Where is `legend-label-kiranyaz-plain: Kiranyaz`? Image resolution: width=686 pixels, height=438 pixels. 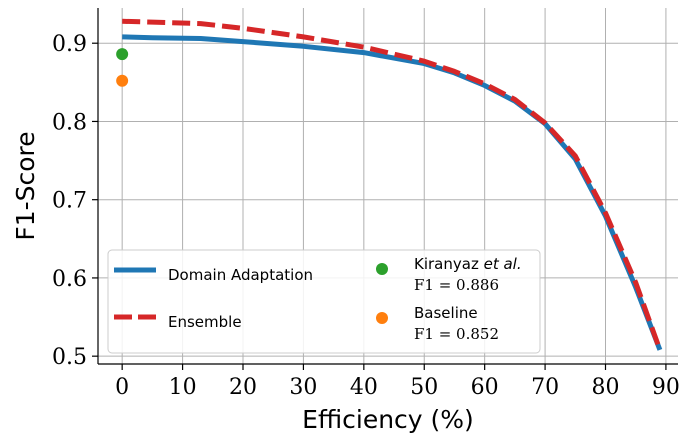
legend-label-kiranyaz-plain: Kiranyaz is located at coordinates (449, 264).